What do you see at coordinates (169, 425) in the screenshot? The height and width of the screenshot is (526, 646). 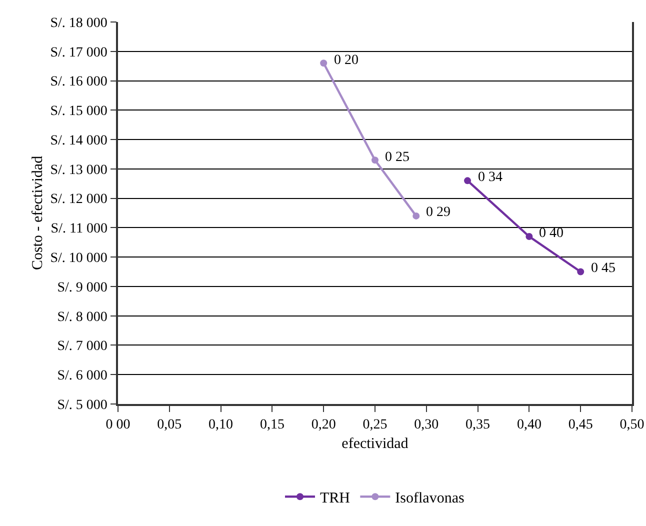 I see `x-tick-label: 0,05` at bounding box center [169, 425].